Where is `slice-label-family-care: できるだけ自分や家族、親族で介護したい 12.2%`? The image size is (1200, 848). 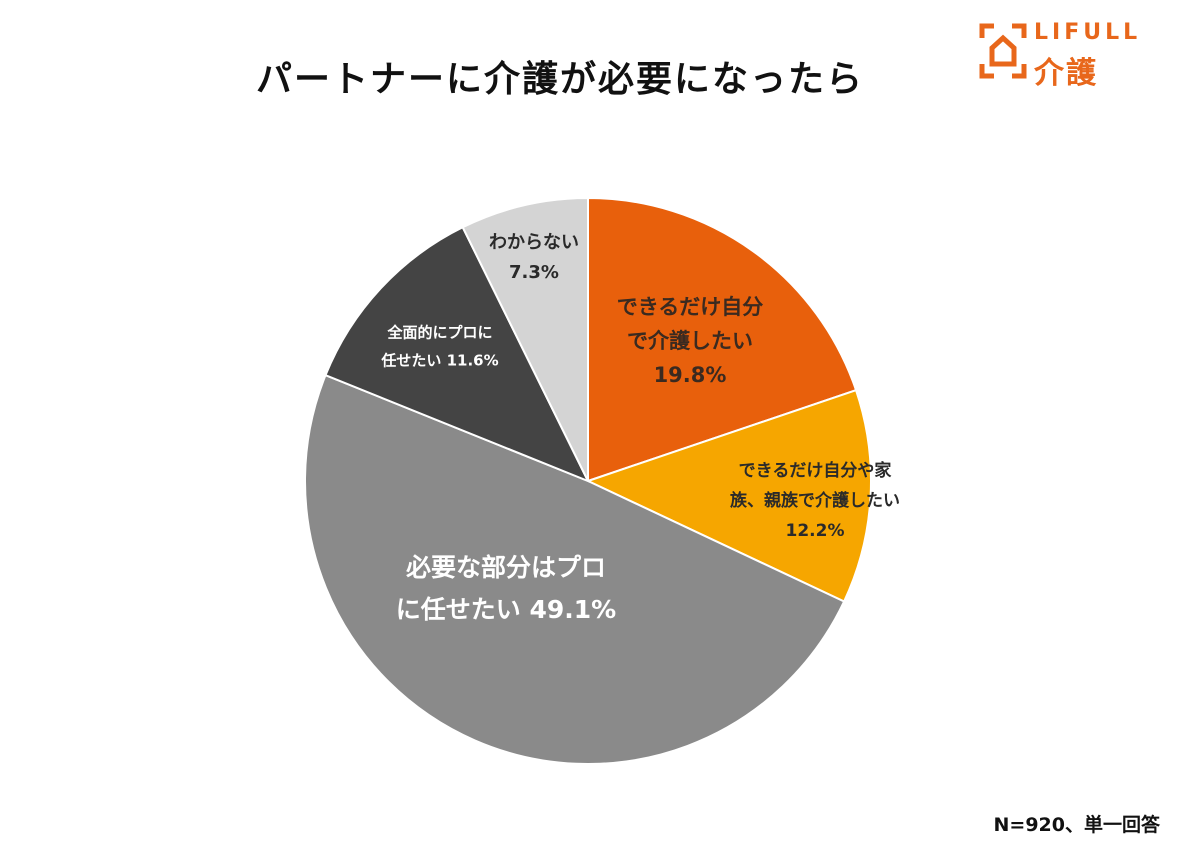
slice-label-family-care: できるだけ自分や家族、親族で介護したい 12.2% is located at coordinates (815, 500).